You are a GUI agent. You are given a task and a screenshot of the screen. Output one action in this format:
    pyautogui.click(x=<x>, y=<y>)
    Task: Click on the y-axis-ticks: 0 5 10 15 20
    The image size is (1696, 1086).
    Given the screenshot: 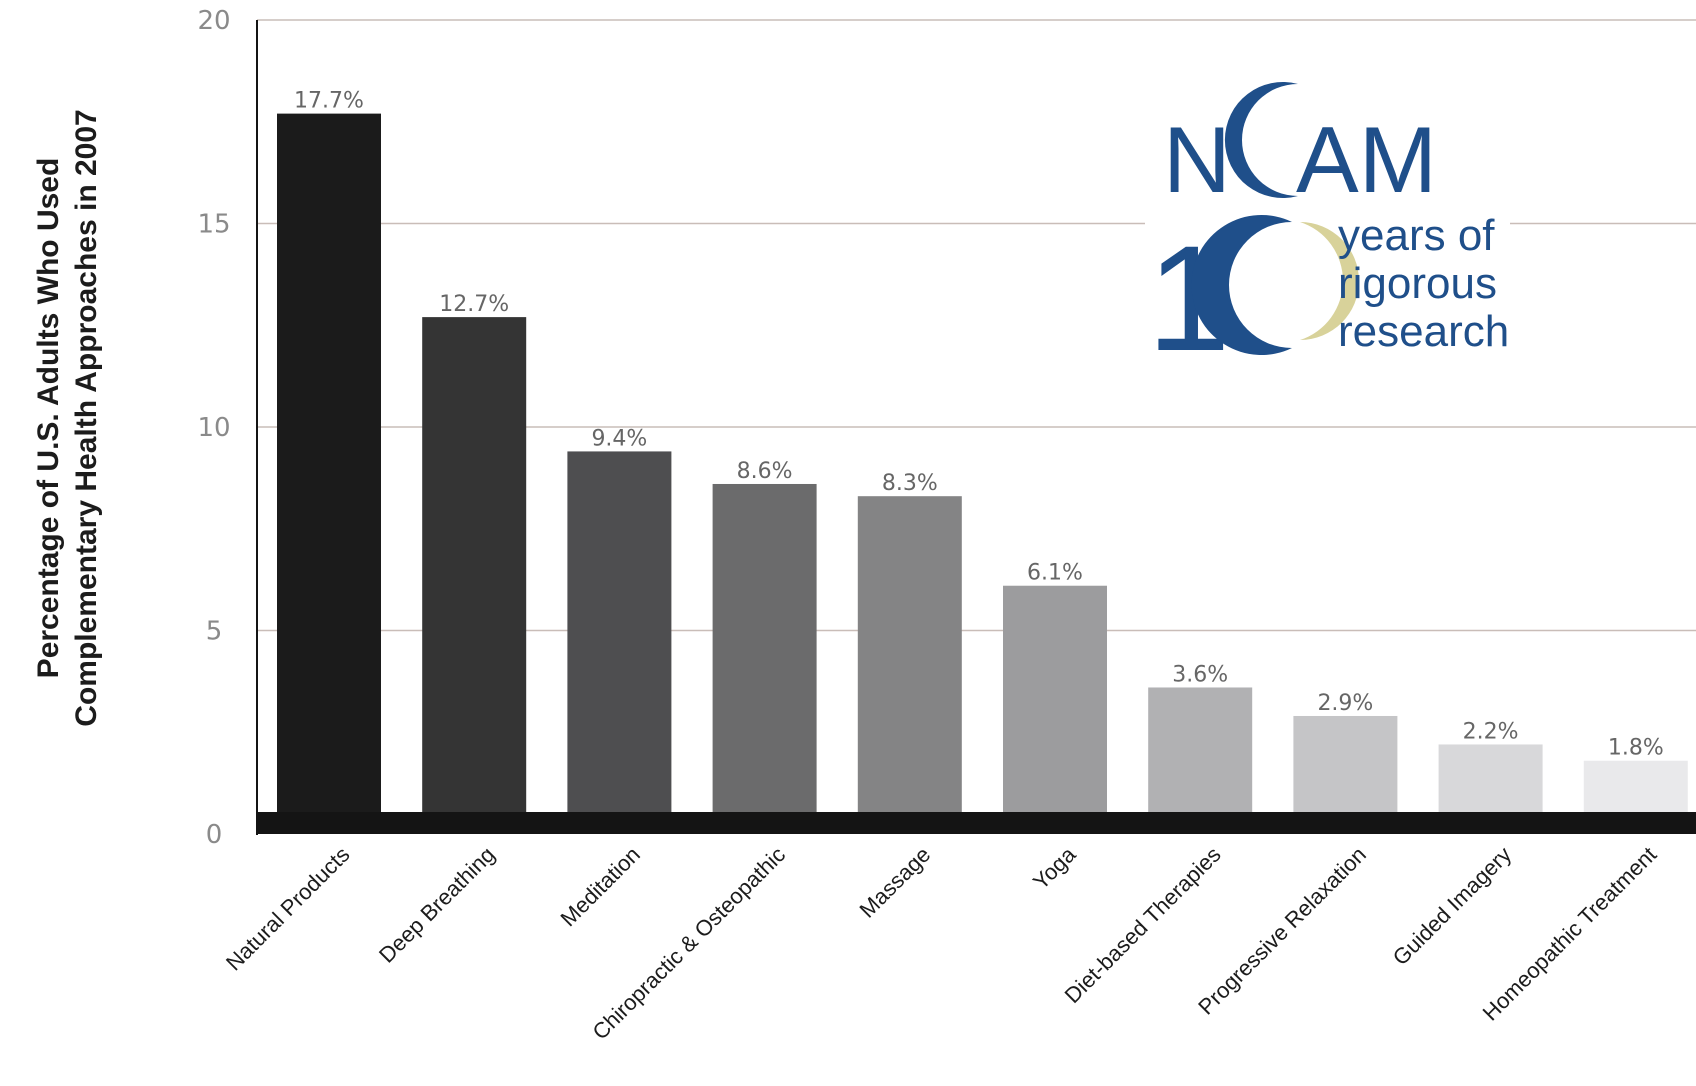 What is the action you would take?
    pyautogui.click(x=213, y=428)
    